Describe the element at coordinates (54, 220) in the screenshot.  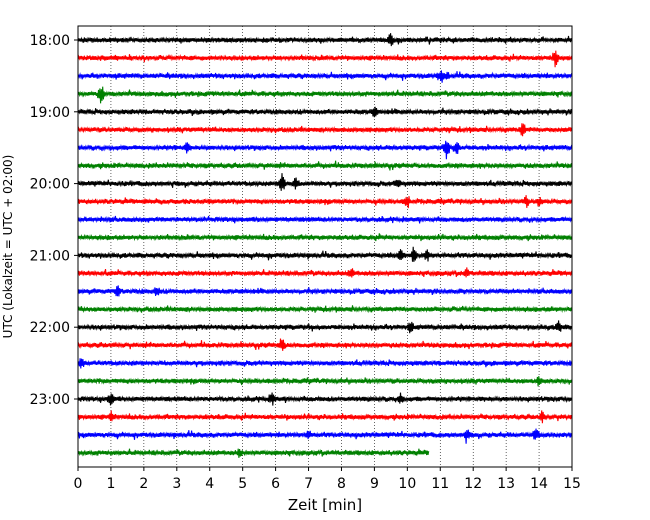
I see `y-axis: 18:00 19:00 20:00 21:00 22:00 23:00` at that location.